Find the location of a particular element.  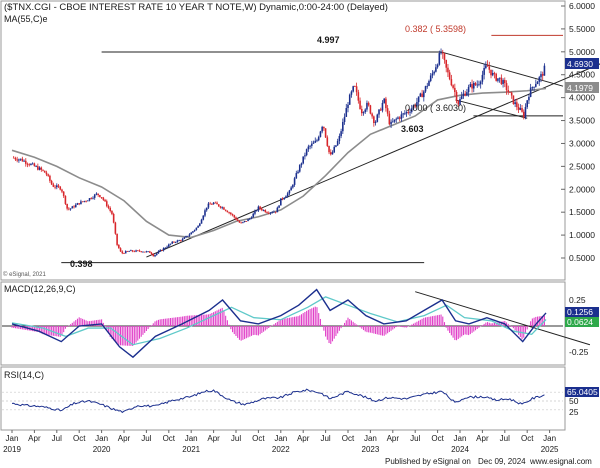

macd-signal-line is located at coordinates (279, 321).